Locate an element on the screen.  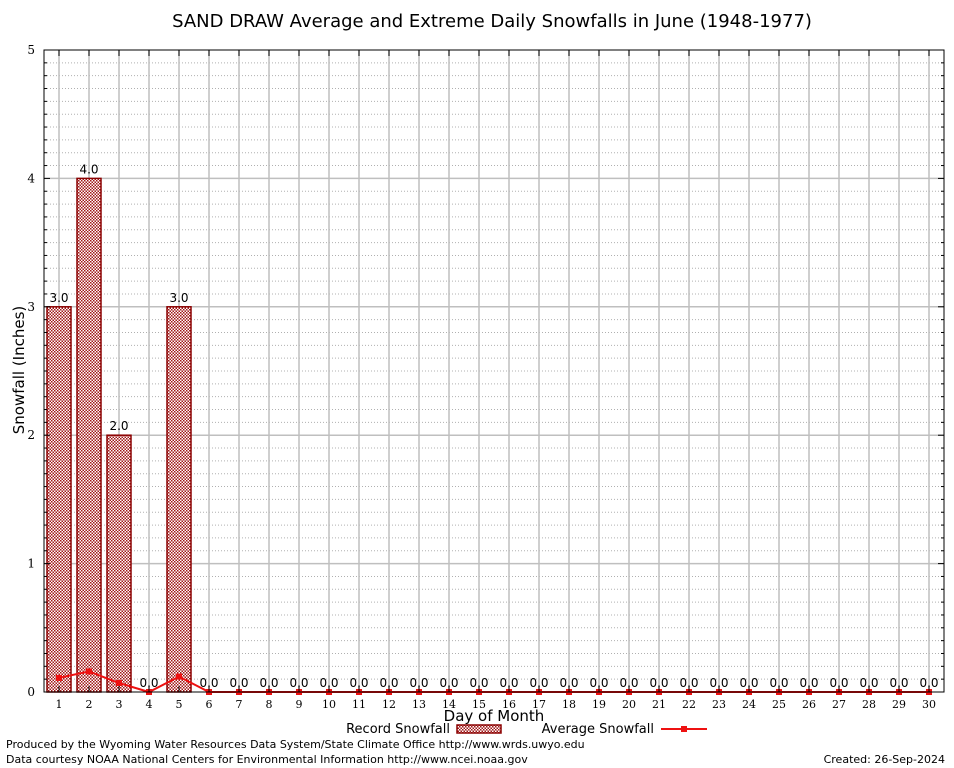
x-tick-label: 1 is located at coordinates (59, 704).